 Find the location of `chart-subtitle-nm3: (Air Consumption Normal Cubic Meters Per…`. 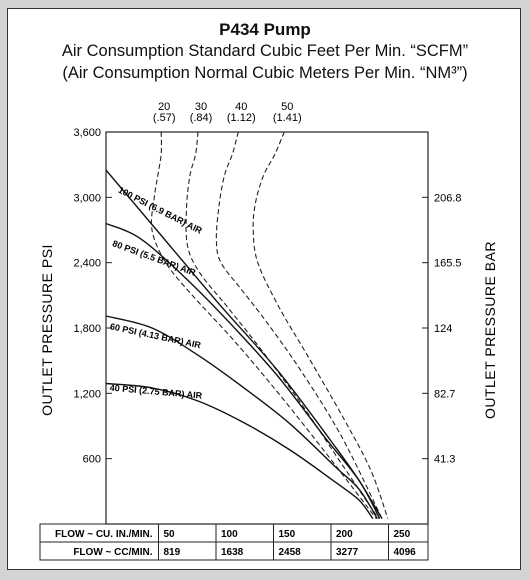

chart-subtitle-nm3: (Air Consumption Normal Cubic Meters Per… is located at coordinates (265, 73).